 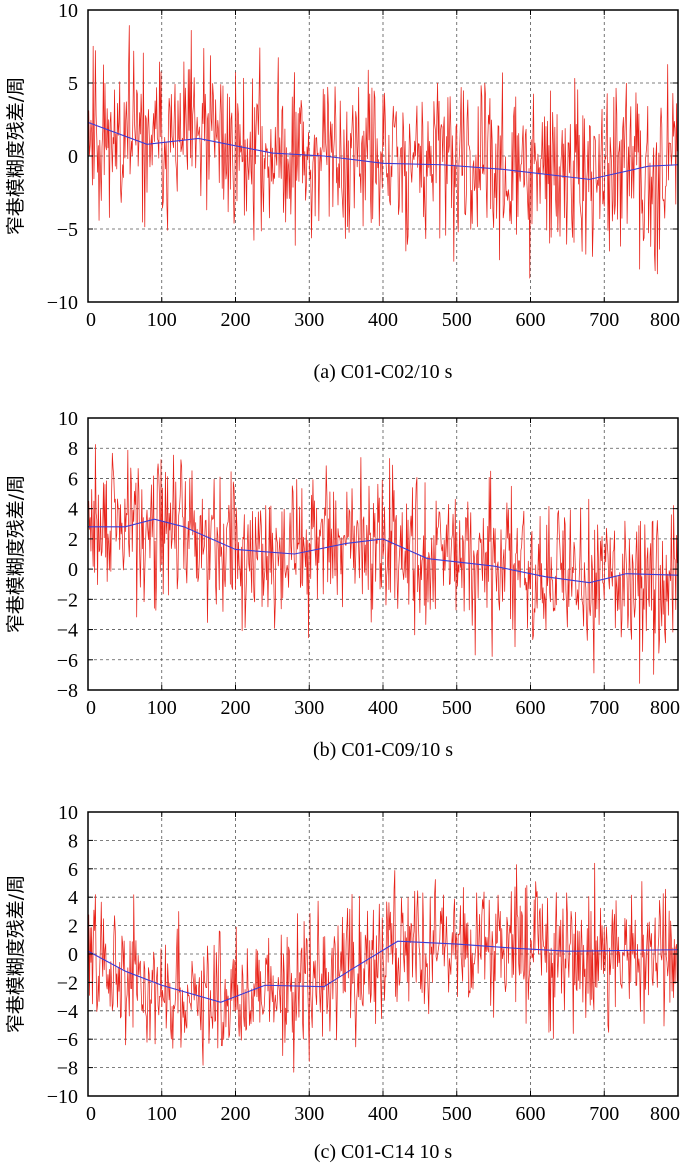 I want to click on chart-caption: (b) C01-C09/10 s, so click(x=383, y=750).